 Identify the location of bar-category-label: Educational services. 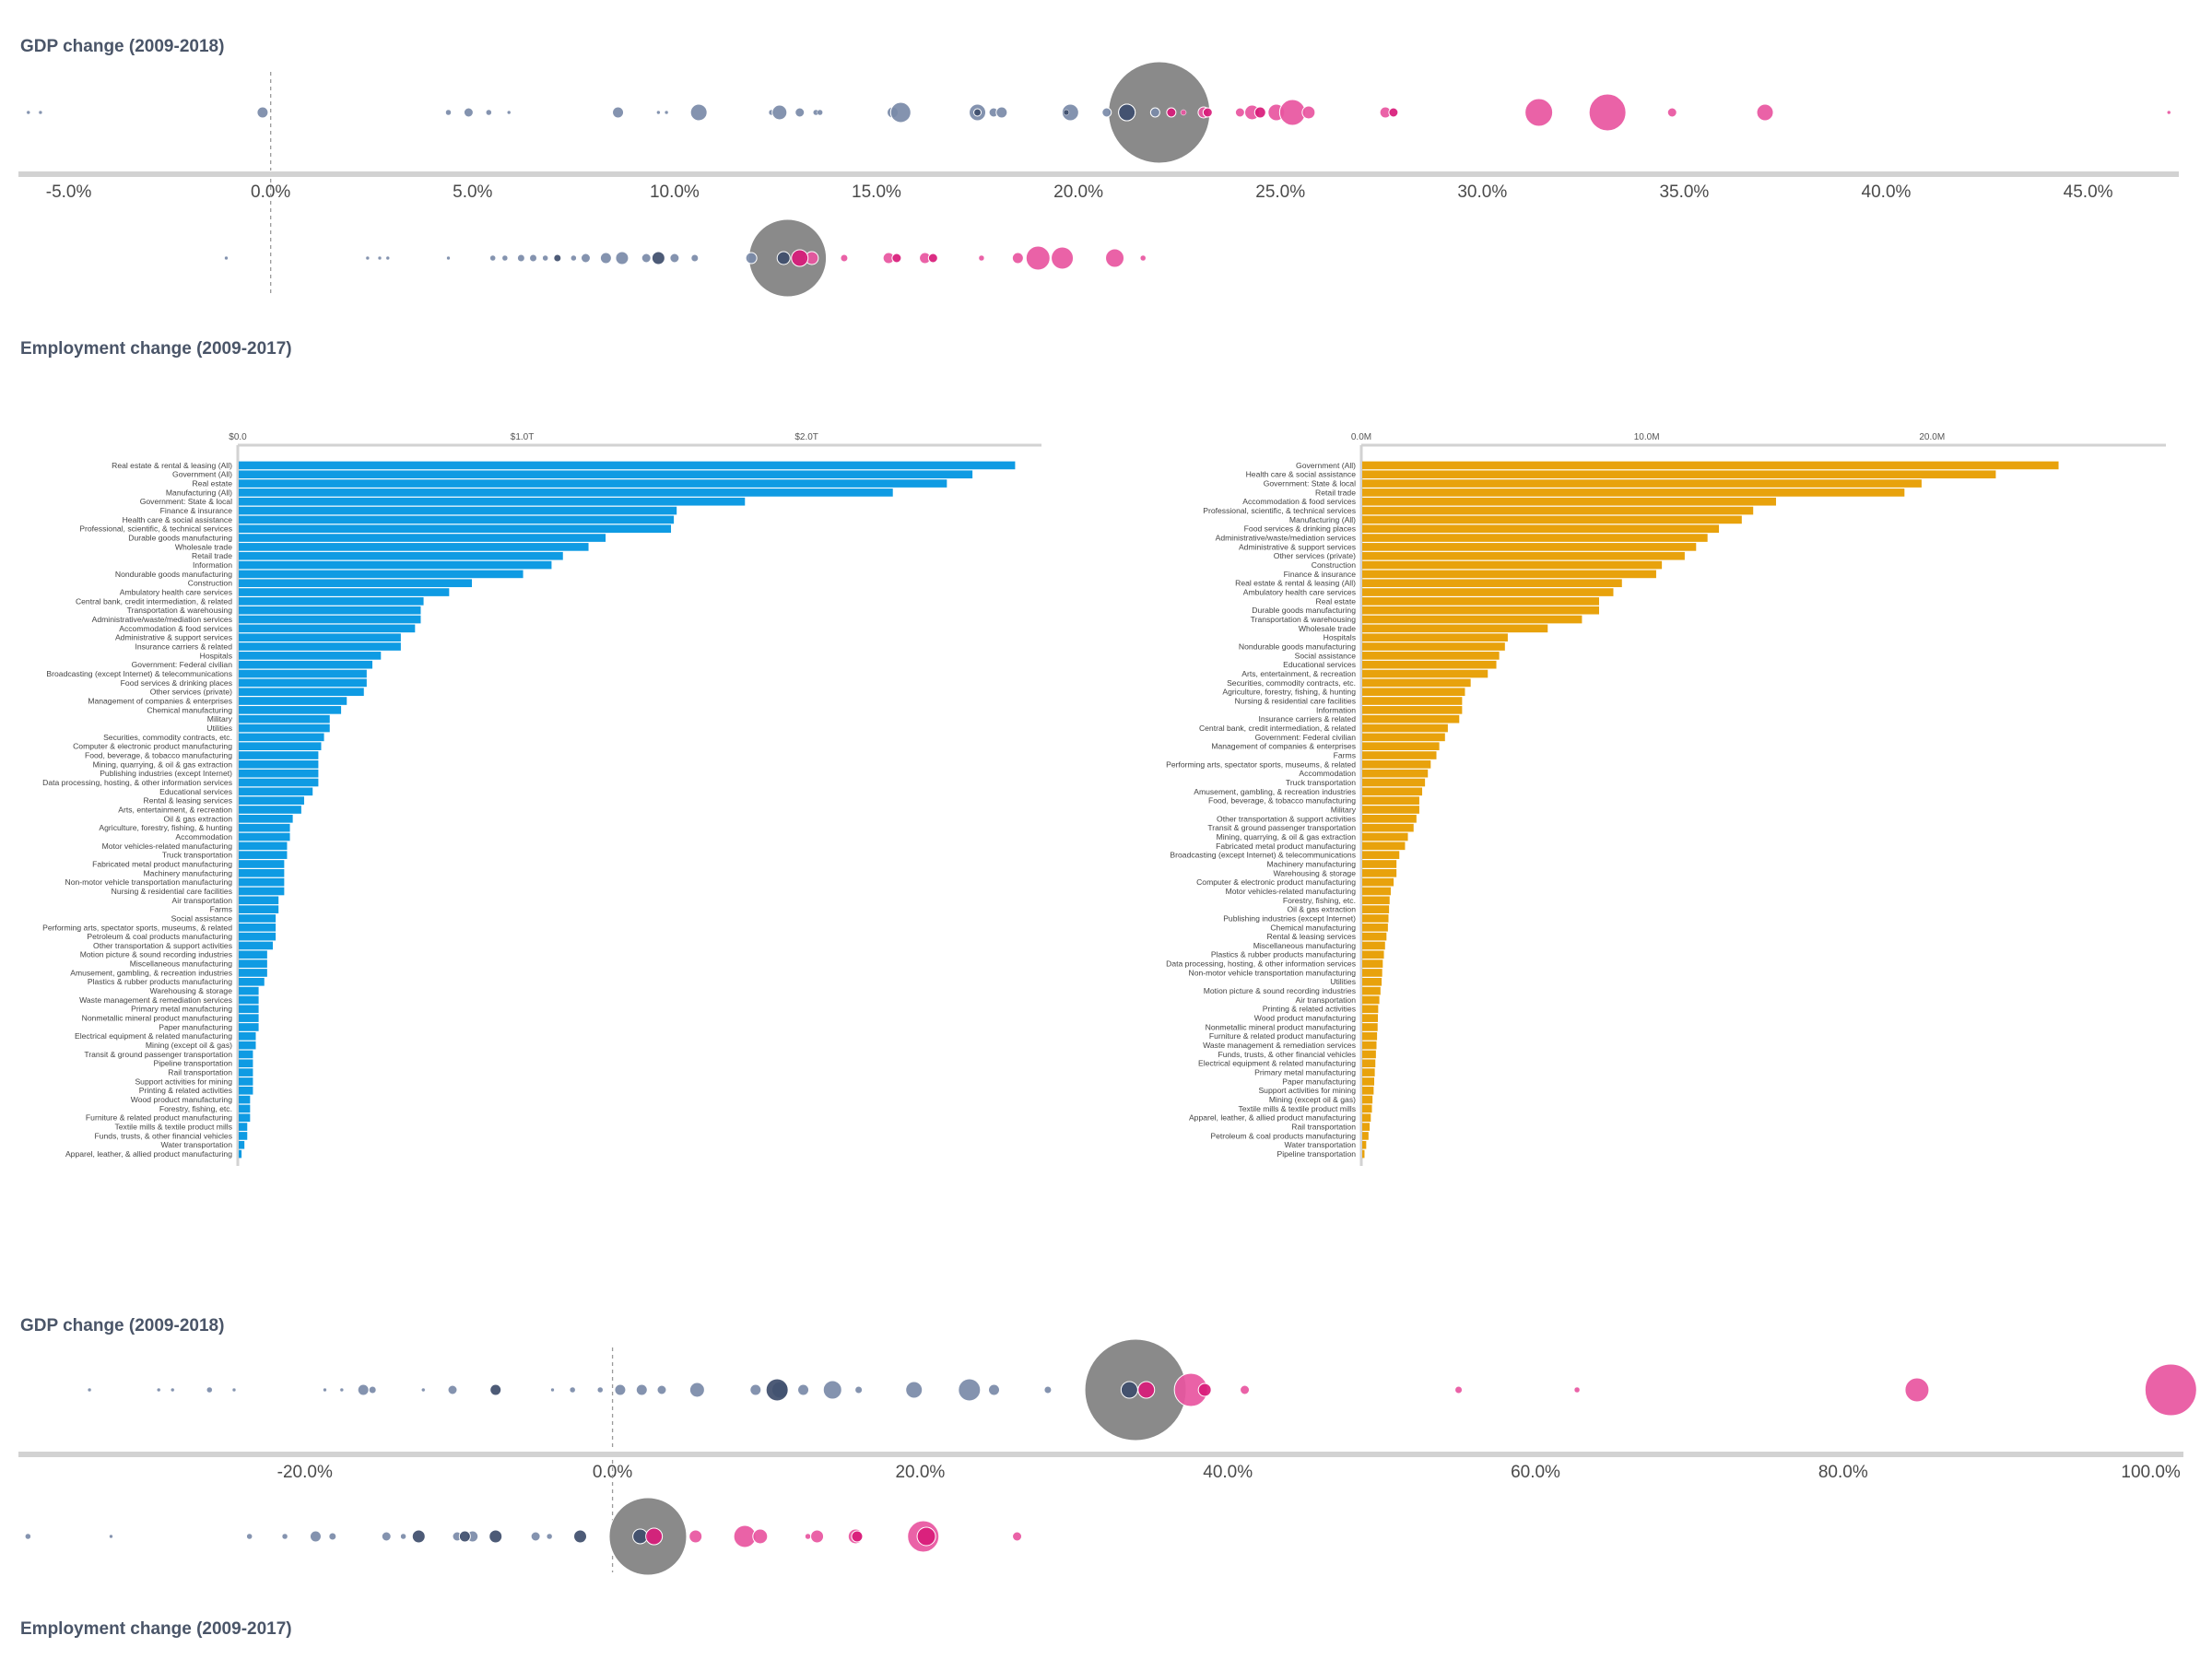
(1319, 664).